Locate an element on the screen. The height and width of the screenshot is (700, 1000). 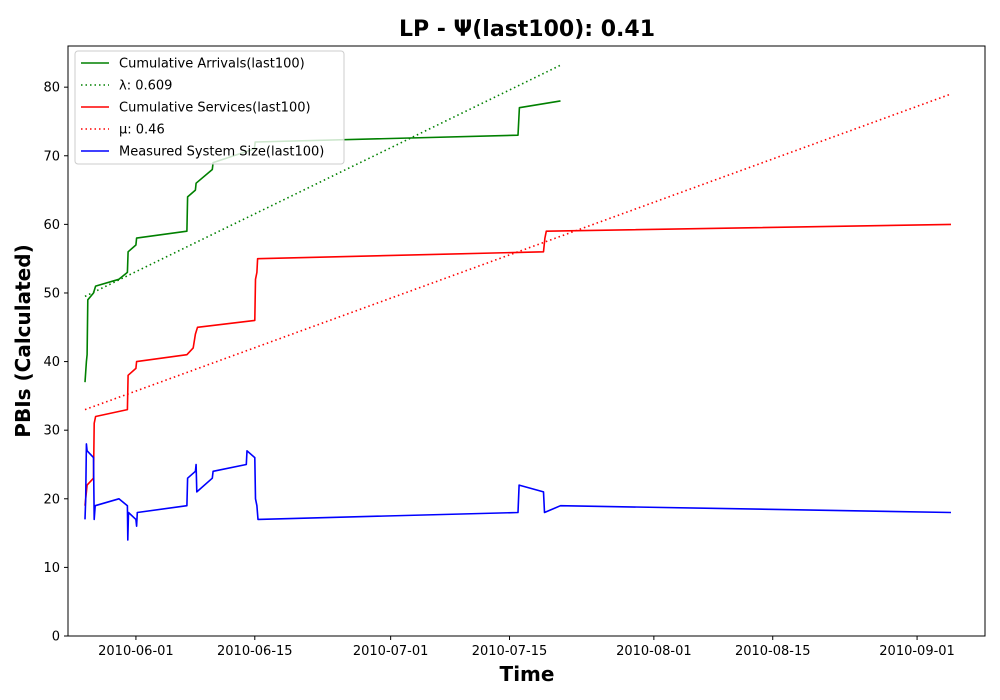
x-tick-label: 2010-07-01 is located at coordinates (391, 651).